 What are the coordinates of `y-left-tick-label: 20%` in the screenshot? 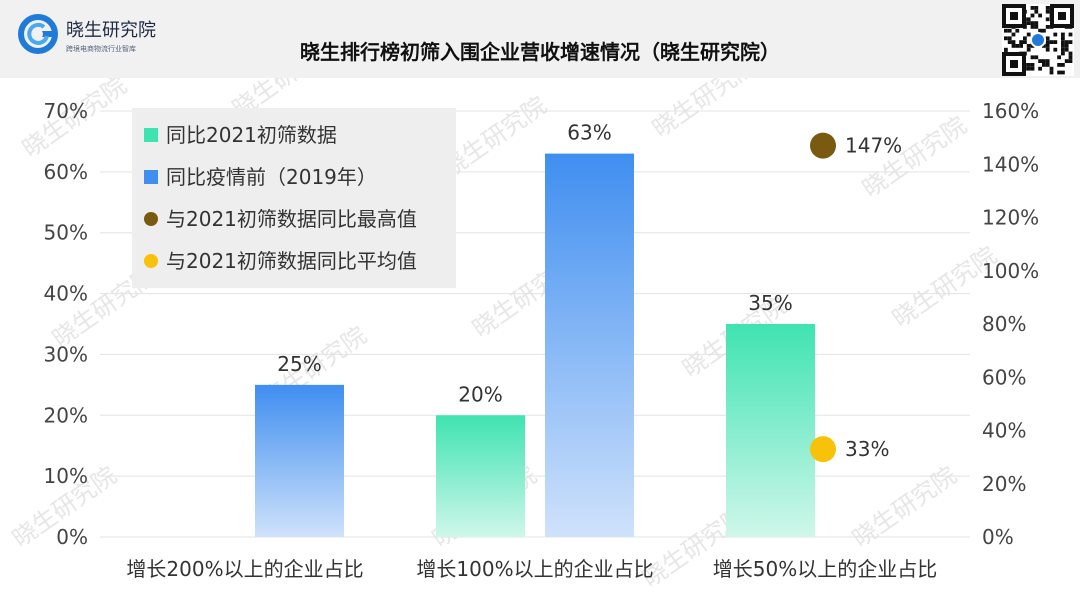 It's located at (66, 415).